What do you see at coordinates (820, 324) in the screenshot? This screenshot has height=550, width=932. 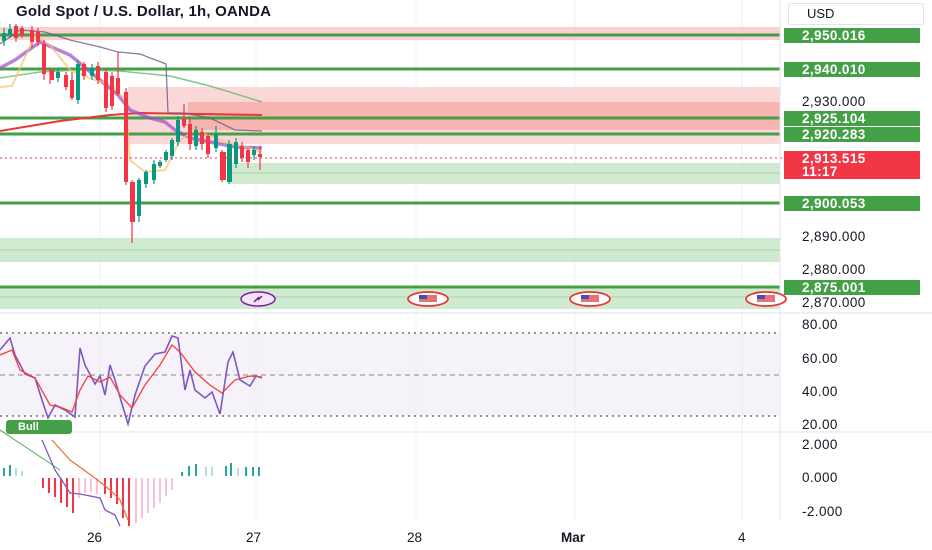 I see `rsi-axis-label: 80.00` at bounding box center [820, 324].